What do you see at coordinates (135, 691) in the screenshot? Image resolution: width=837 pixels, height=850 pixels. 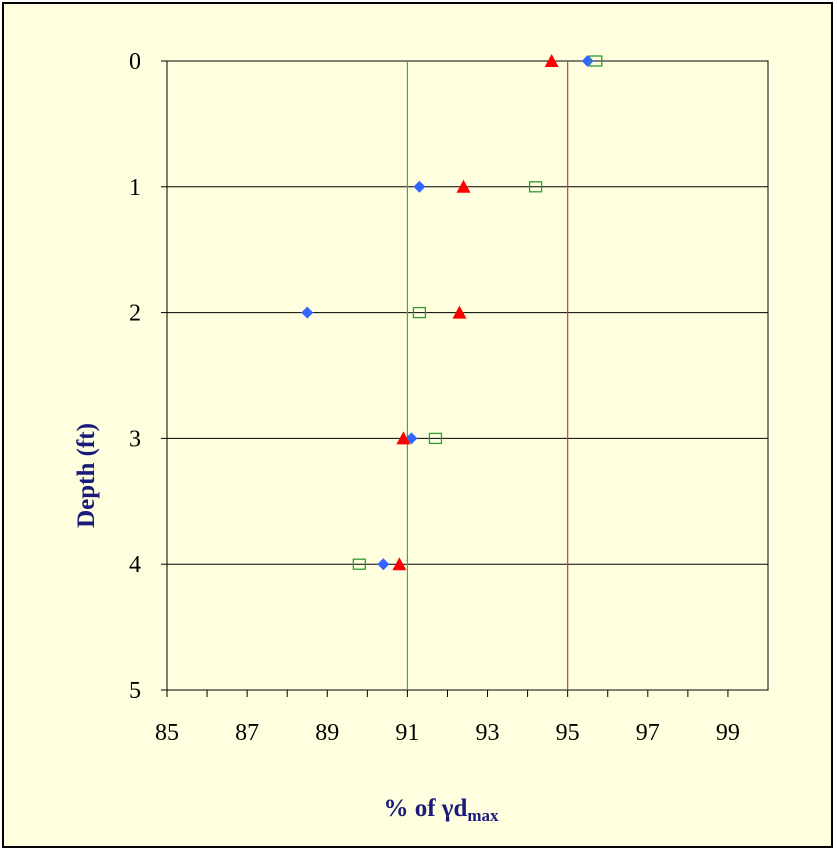 I see `y-tick-label: 5` at bounding box center [135, 691].